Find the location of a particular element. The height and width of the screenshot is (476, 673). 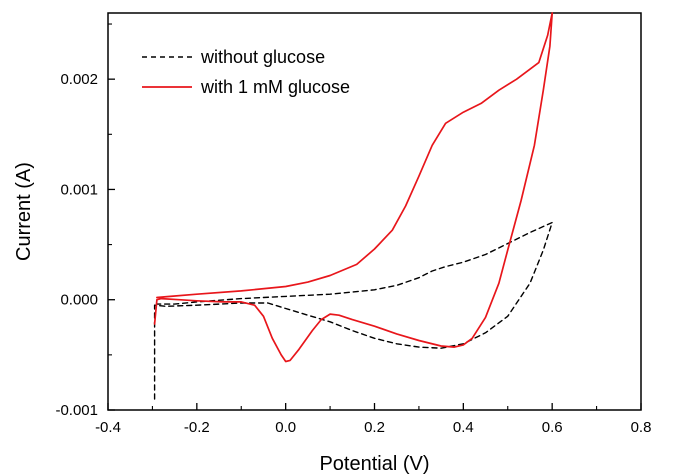

legend-label-with-glucose: with 1 mM glucose is located at coordinates (275, 87).